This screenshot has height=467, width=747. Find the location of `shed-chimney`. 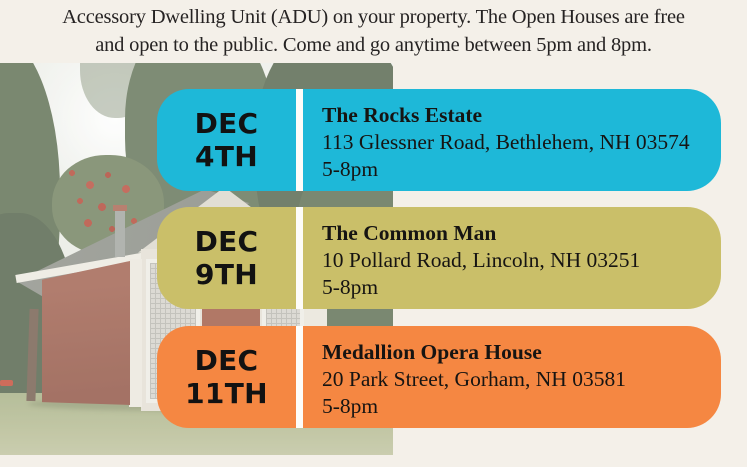

shed-chimney is located at coordinates (120, 233).